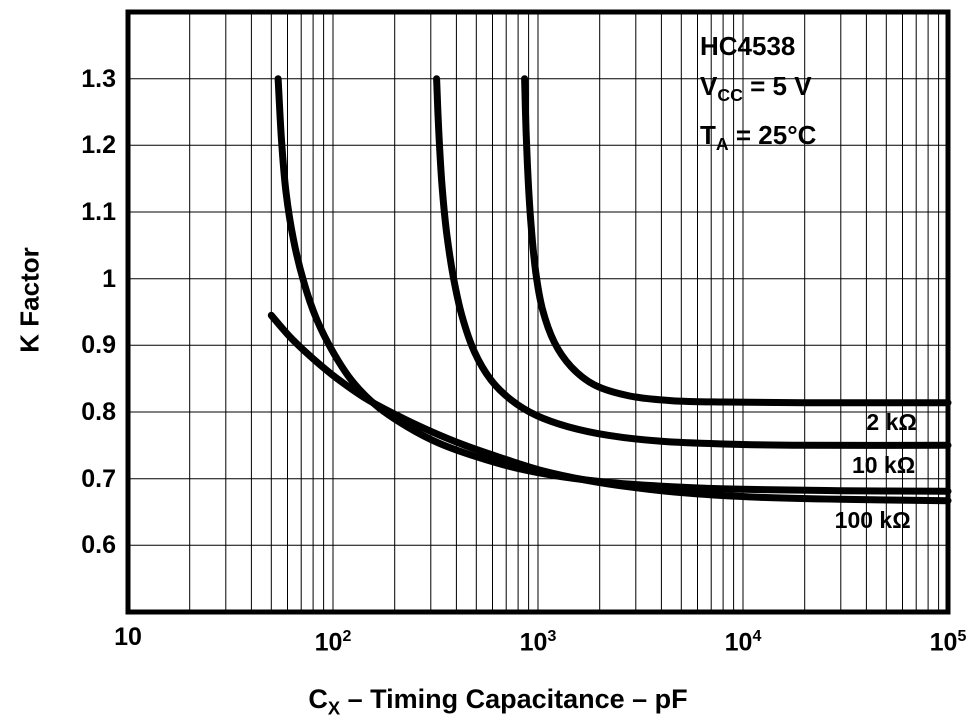  Describe the element at coordinates (98, 145) in the screenshot. I see `y-tick-label: 1.2` at that location.